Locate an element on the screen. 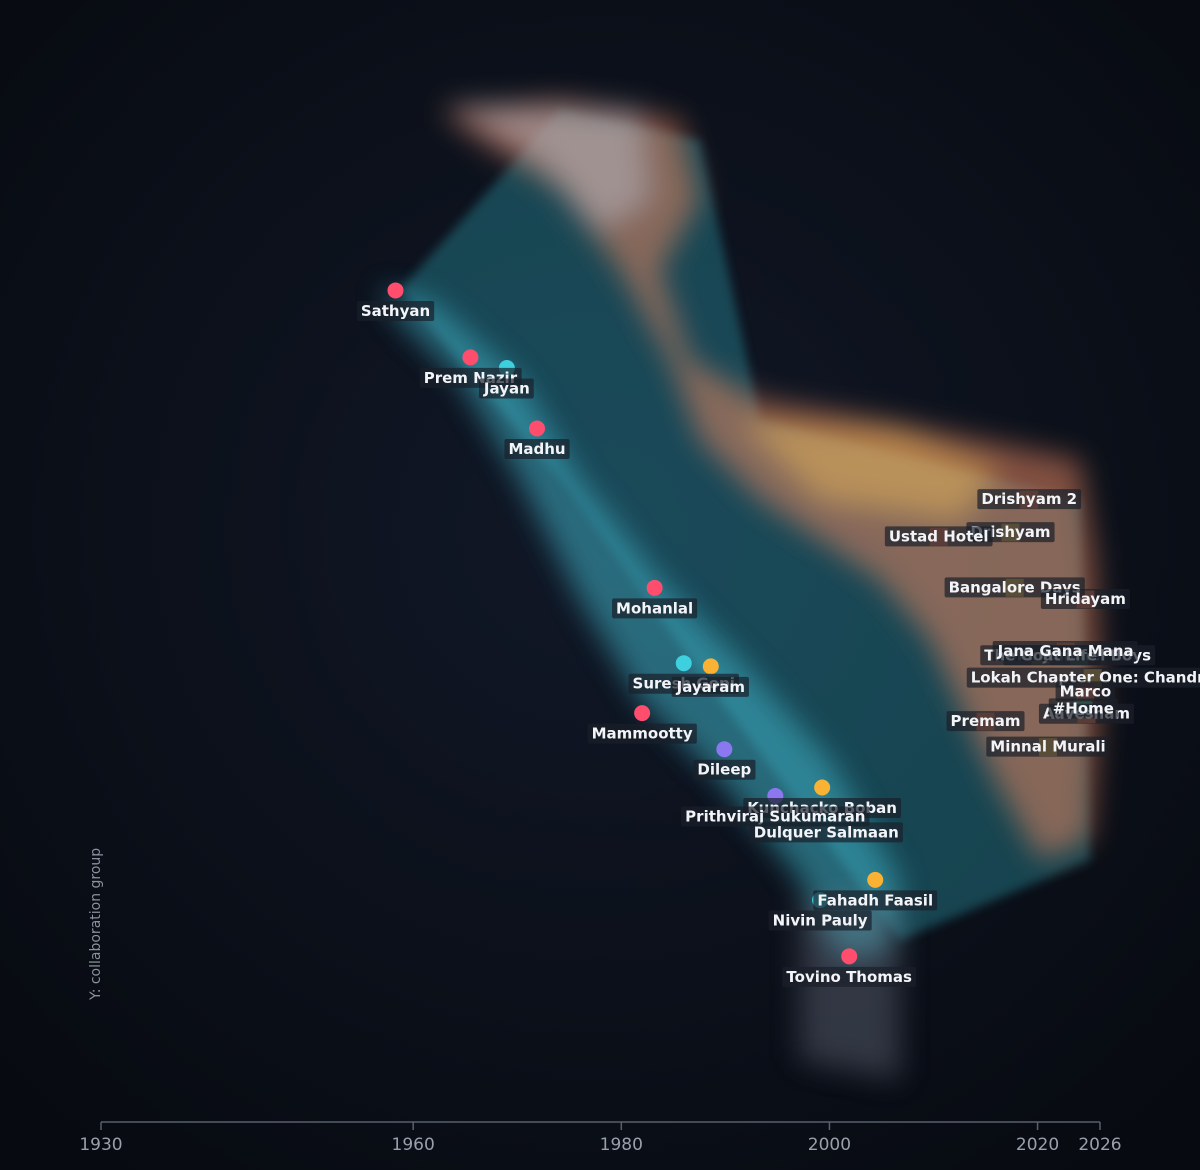 The width and height of the screenshot is (1200, 1170). node-label: Ustad Hotel is located at coordinates (939, 536).